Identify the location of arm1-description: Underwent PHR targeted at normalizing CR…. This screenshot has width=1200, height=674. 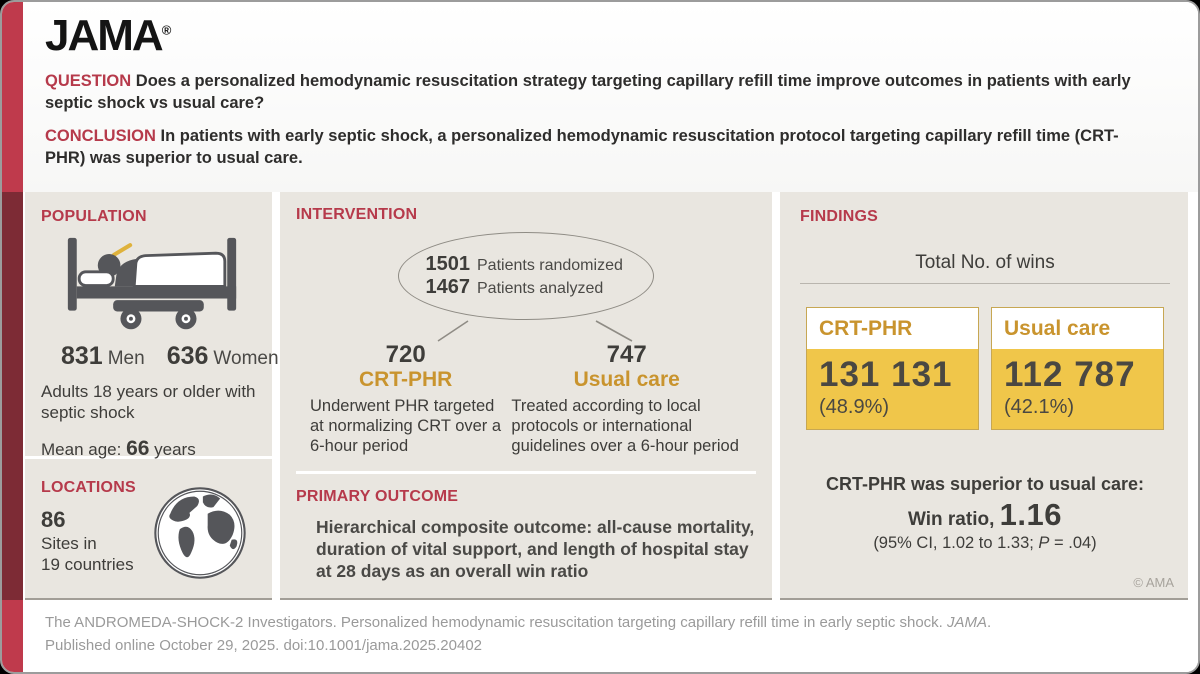
(406, 426).